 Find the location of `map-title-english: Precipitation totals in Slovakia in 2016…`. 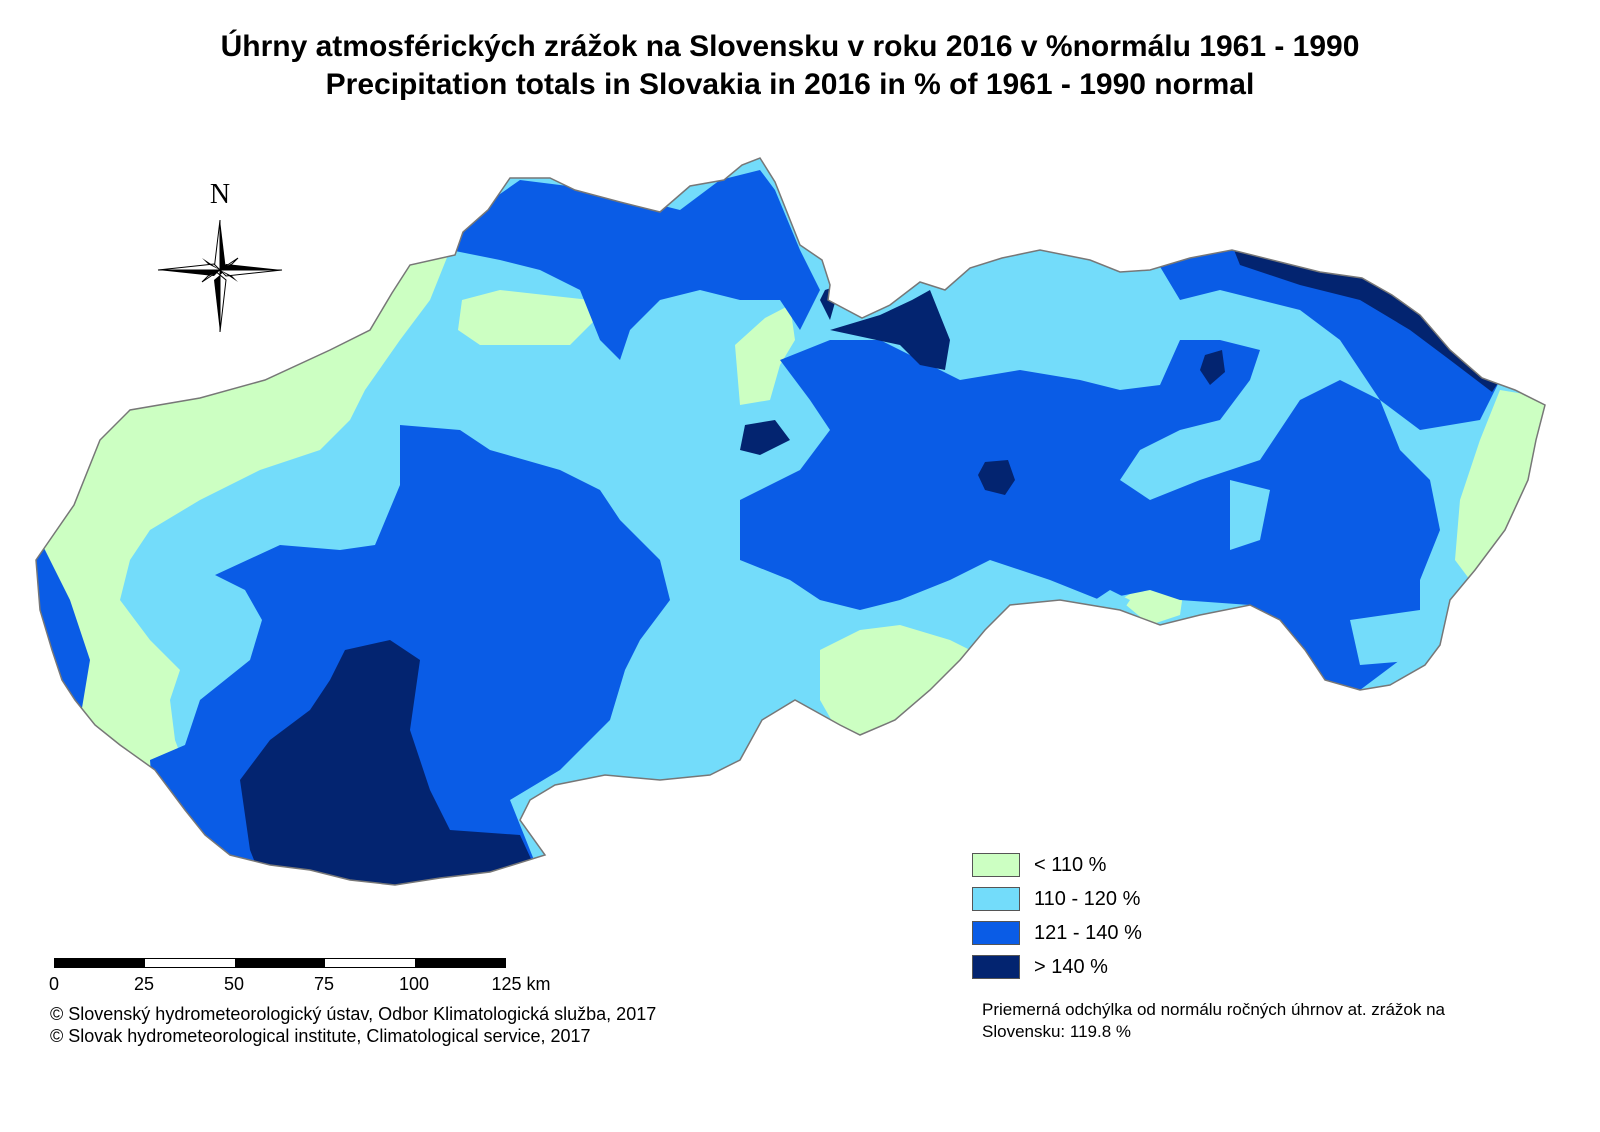

map-title-english: Precipitation totals in Slovakia in 2016… is located at coordinates (790, 84).